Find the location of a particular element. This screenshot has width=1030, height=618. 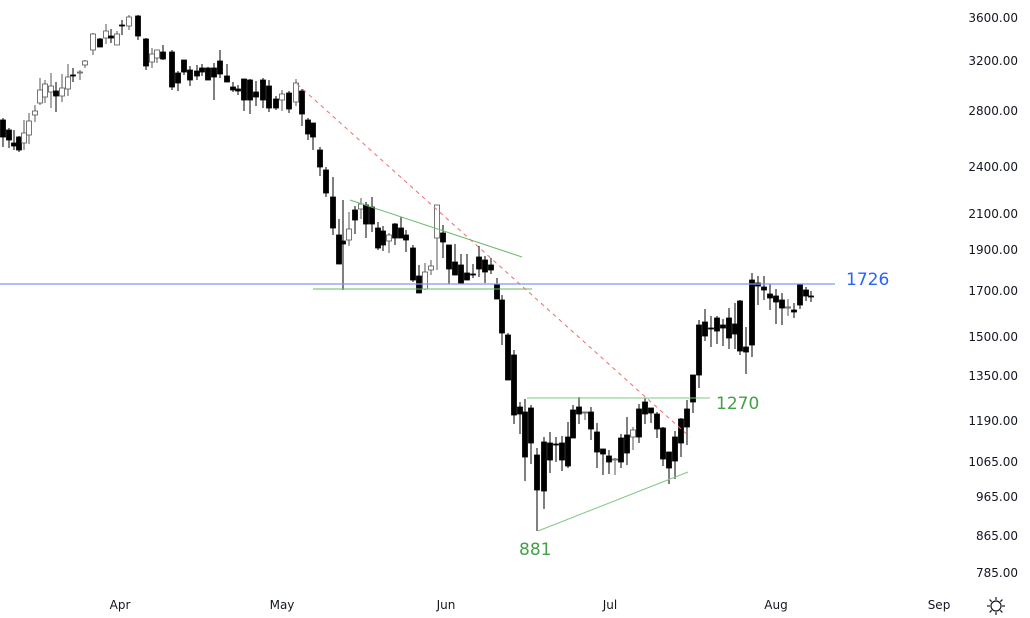

y-tick-label: 1500.00 is located at coordinates (993, 337).